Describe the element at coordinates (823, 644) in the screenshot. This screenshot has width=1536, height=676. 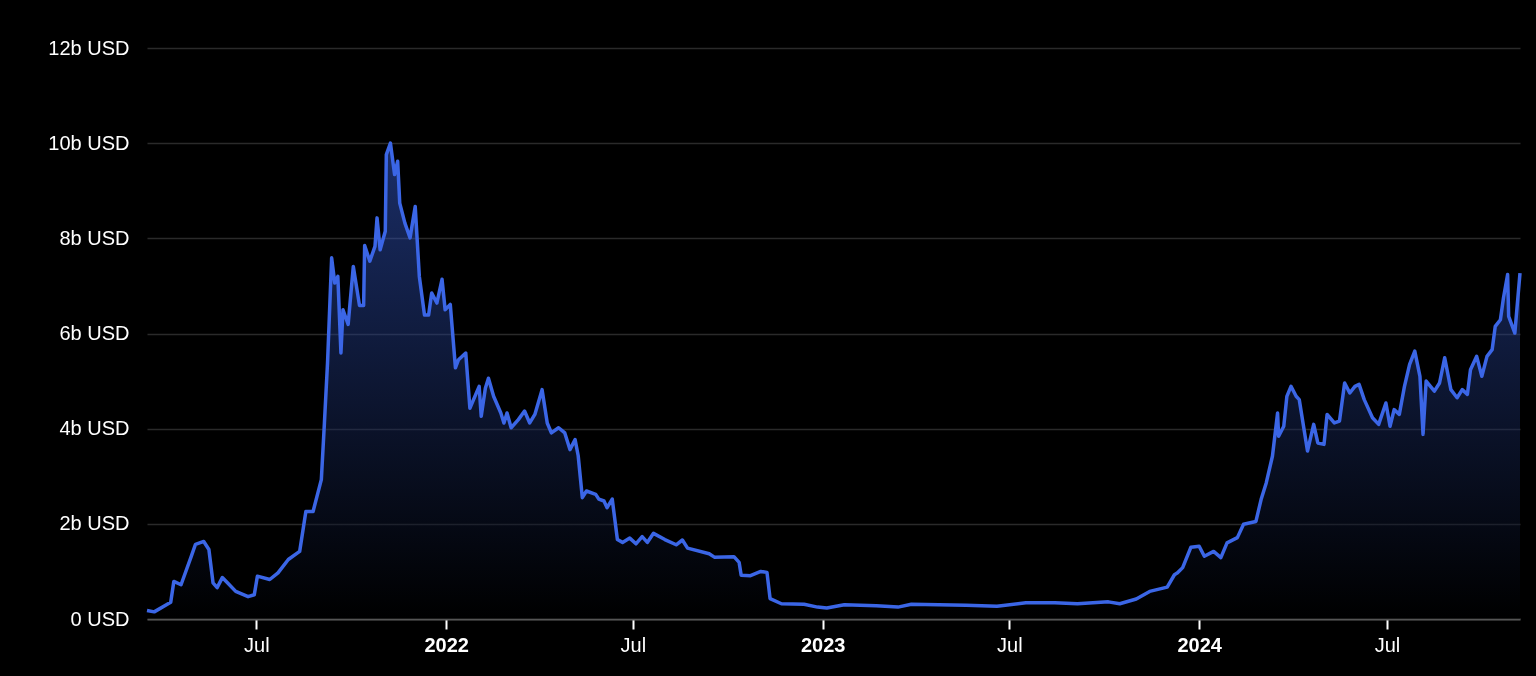
I see `x-tick-label: 2023` at that location.